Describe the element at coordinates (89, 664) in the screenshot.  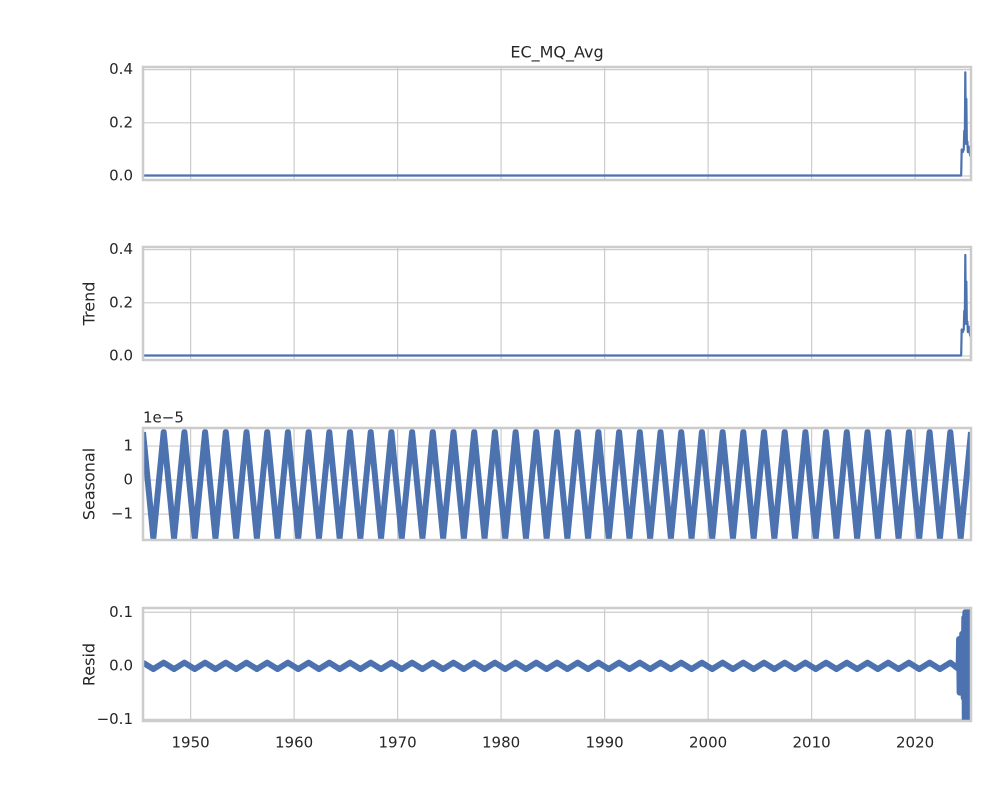
I see `y-axis-label: Resid` at that location.